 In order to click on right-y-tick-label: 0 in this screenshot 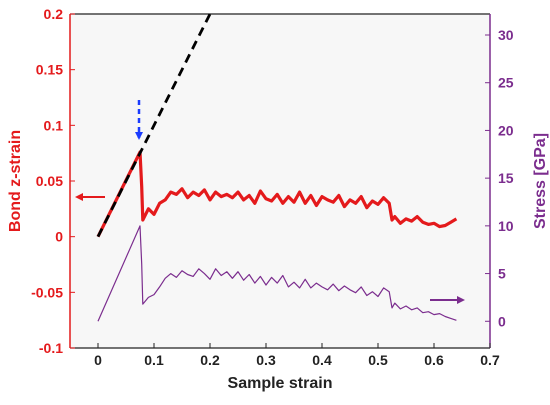, I will do `click(502, 321)`.